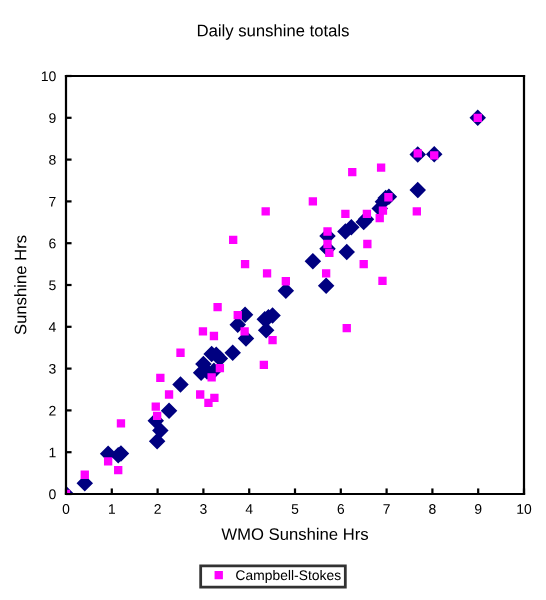 The height and width of the screenshot is (600, 546). Describe the element at coordinates (295, 534) in the screenshot. I see `x-axis-title: WMO Sunshine Hrs` at that location.